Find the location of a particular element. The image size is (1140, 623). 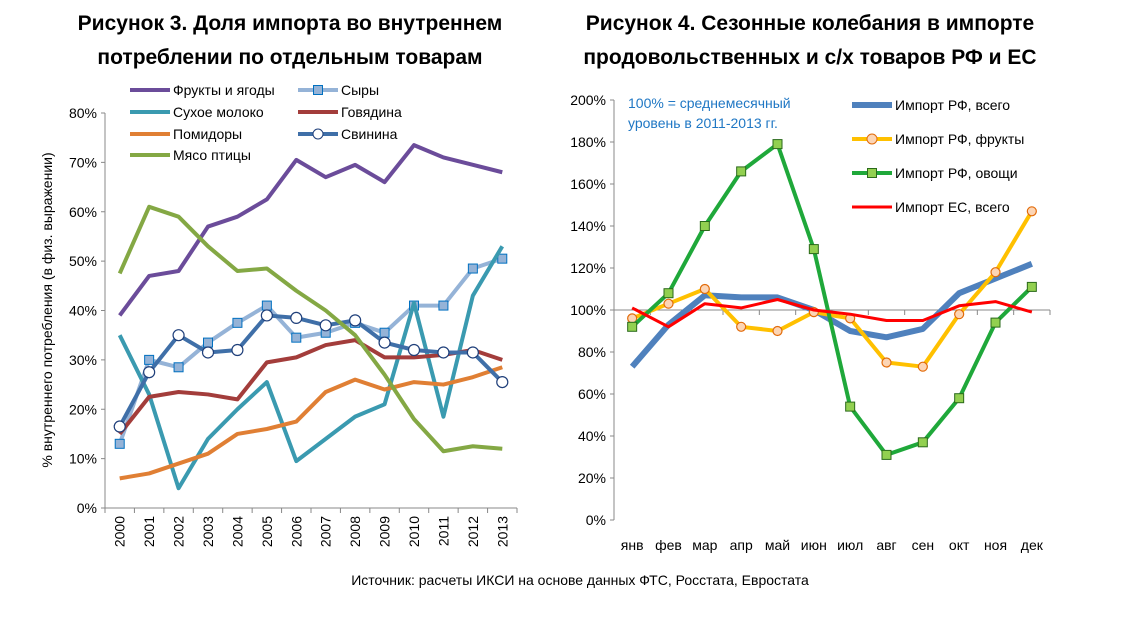

chart2-x-tick-label: июл is located at coordinates (850, 545).